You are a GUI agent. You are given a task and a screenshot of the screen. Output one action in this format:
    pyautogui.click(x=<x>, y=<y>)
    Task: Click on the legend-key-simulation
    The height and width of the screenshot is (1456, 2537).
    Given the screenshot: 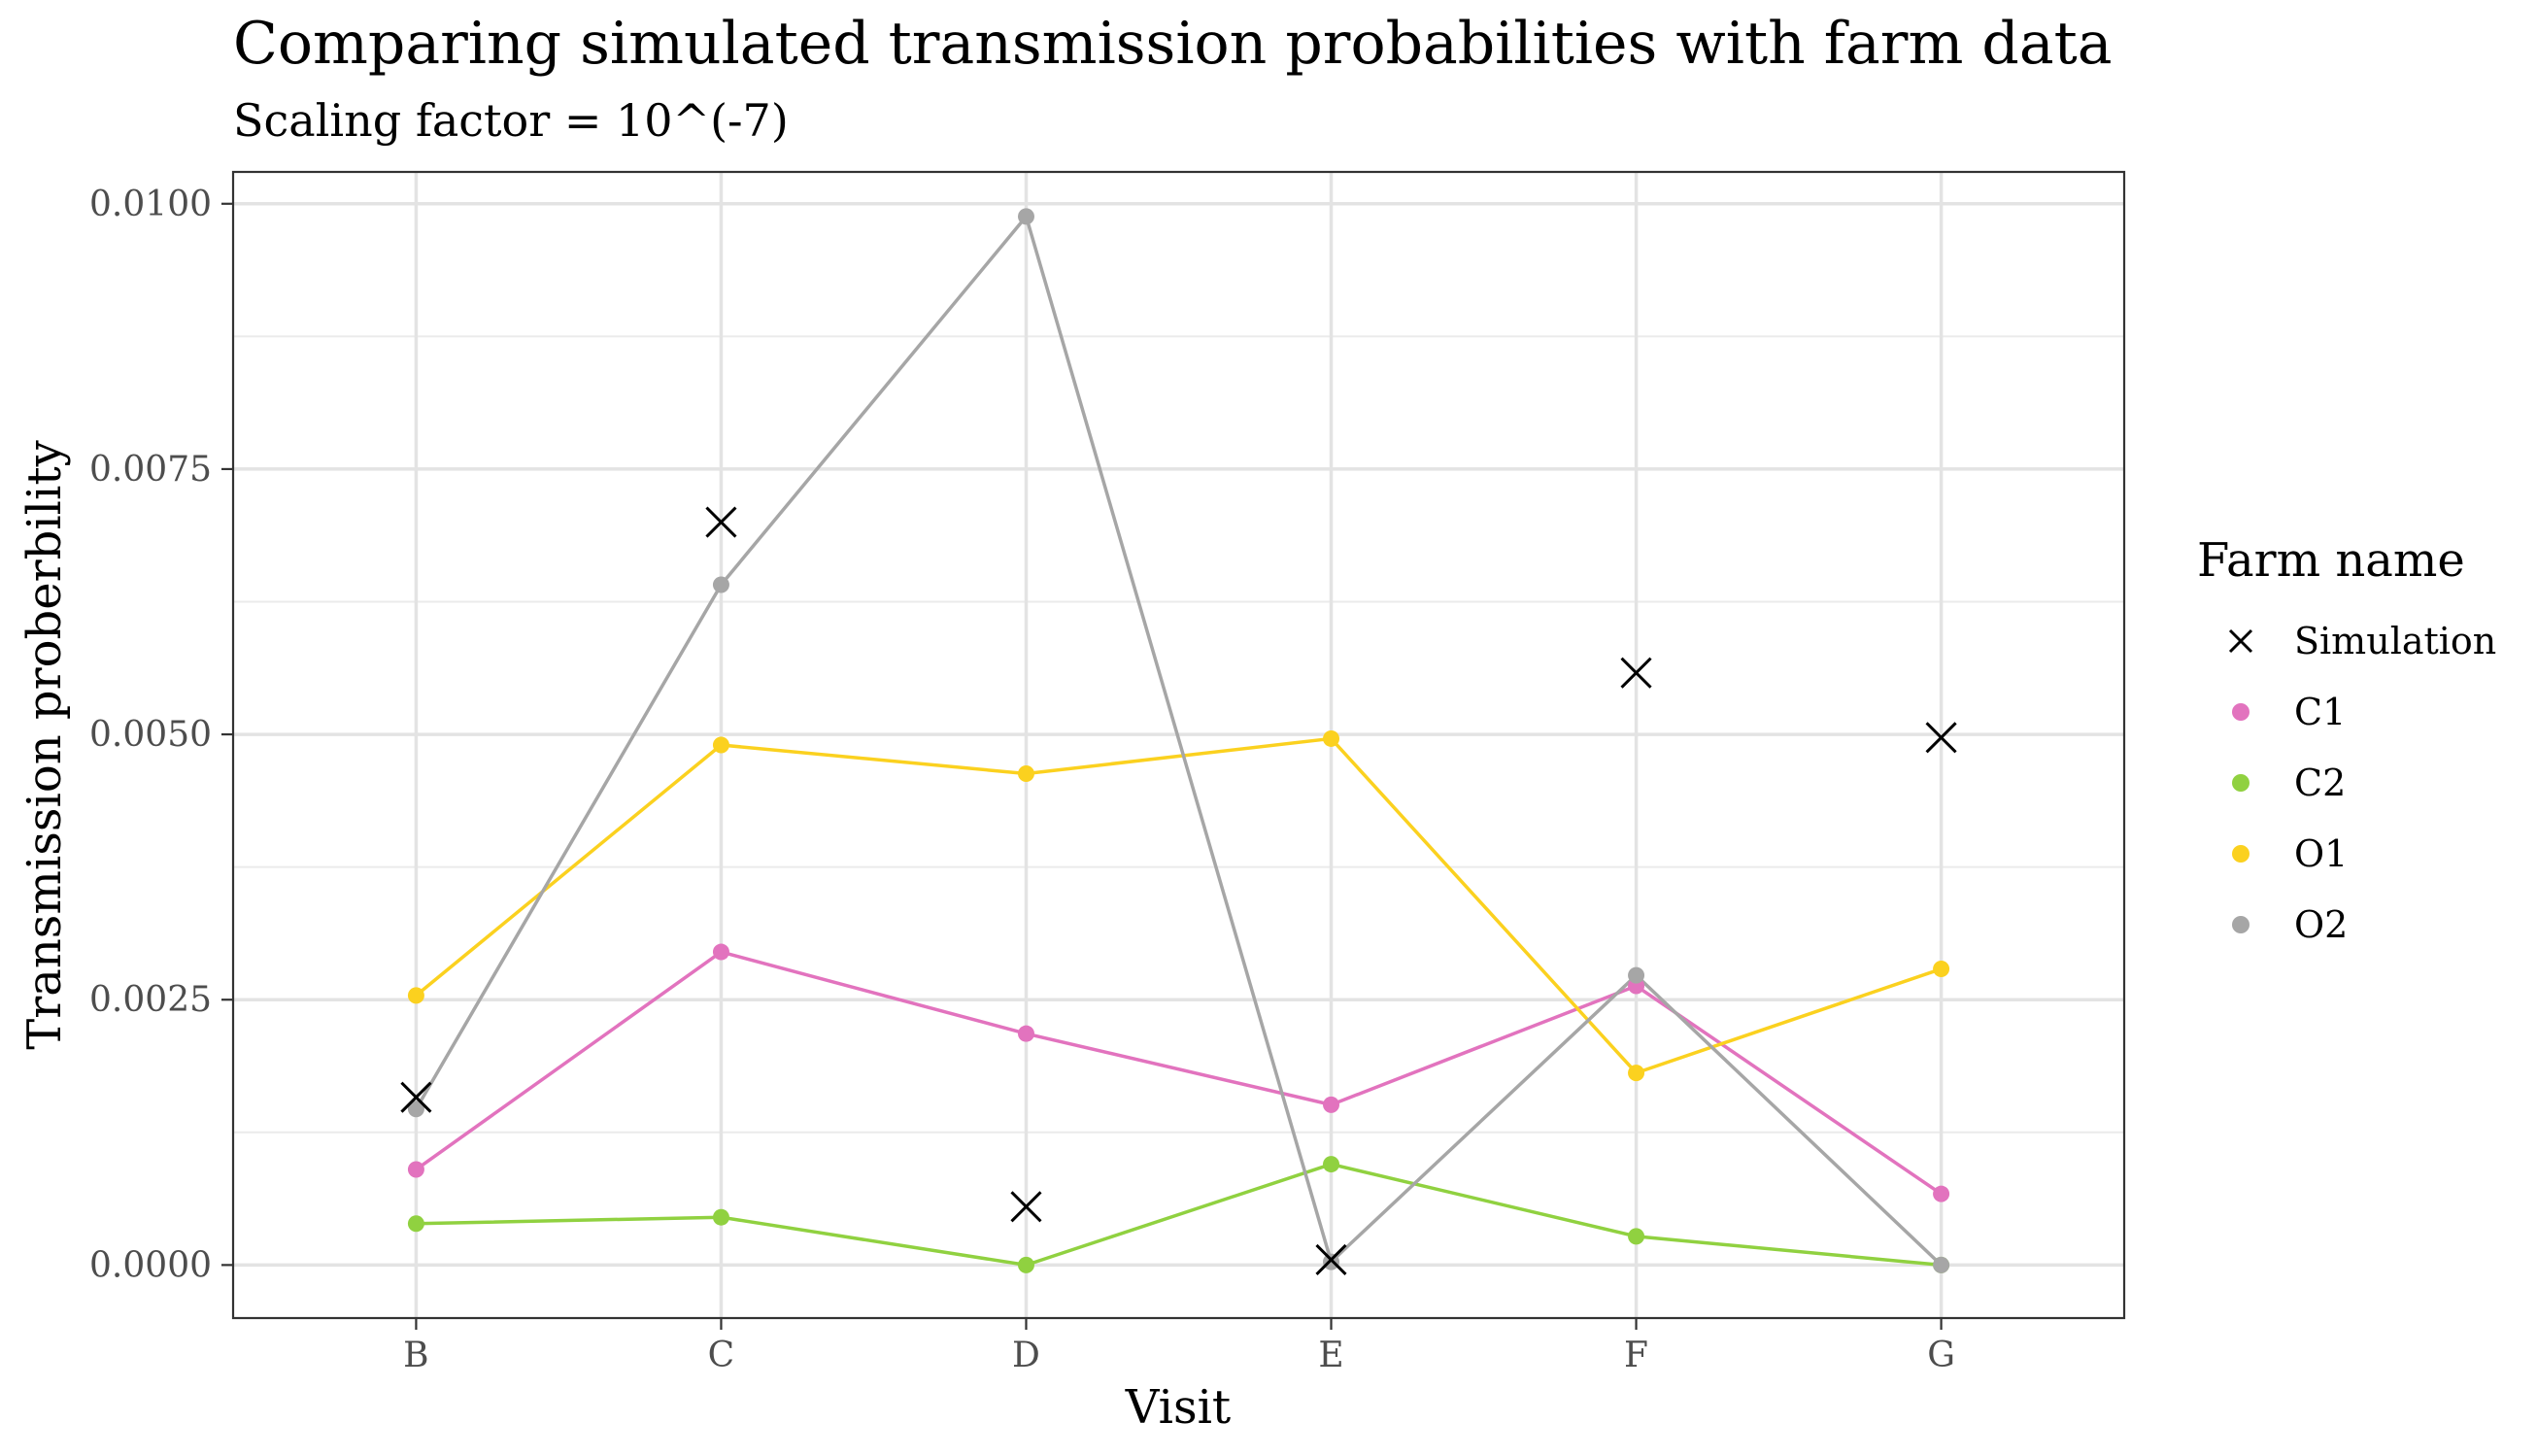 What is the action you would take?
    pyautogui.click(x=2240, y=641)
    